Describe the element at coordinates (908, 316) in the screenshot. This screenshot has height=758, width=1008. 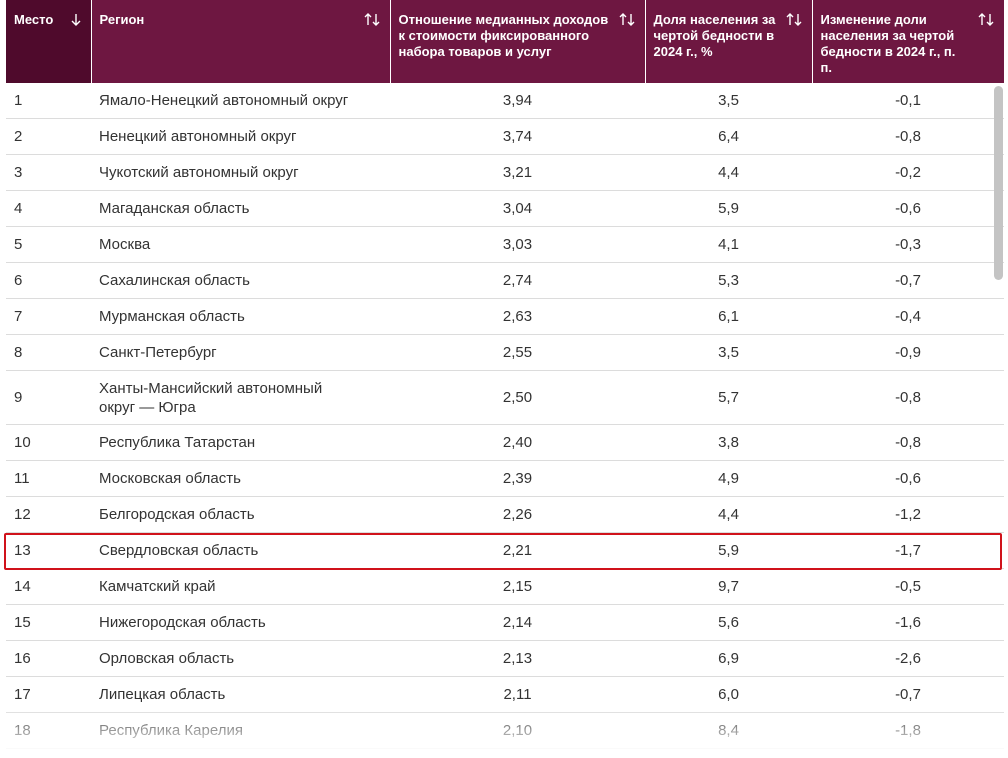
I see `value-cell: -0,4` at that location.